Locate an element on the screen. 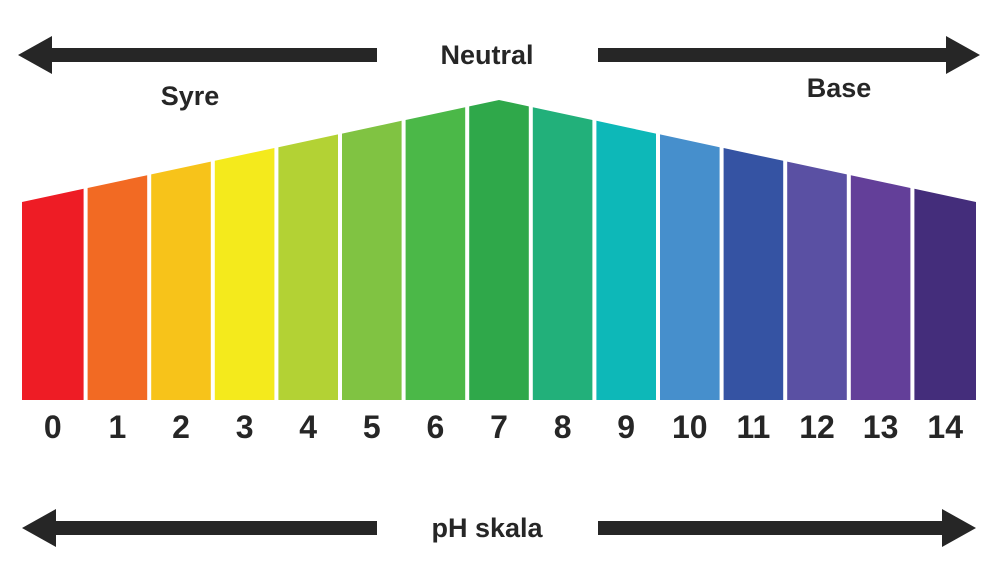 The height and width of the screenshot is (562, 1000). ph-value-10: 10 is located at coordinates (690, 427).